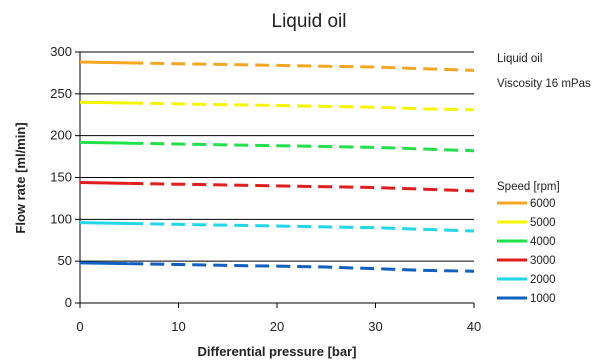 The image size is (609, 362). Describe the element at coordinates (277, 351) in the screenshot. I see `x-axis-label: Differential pressure [bar]` at that location.